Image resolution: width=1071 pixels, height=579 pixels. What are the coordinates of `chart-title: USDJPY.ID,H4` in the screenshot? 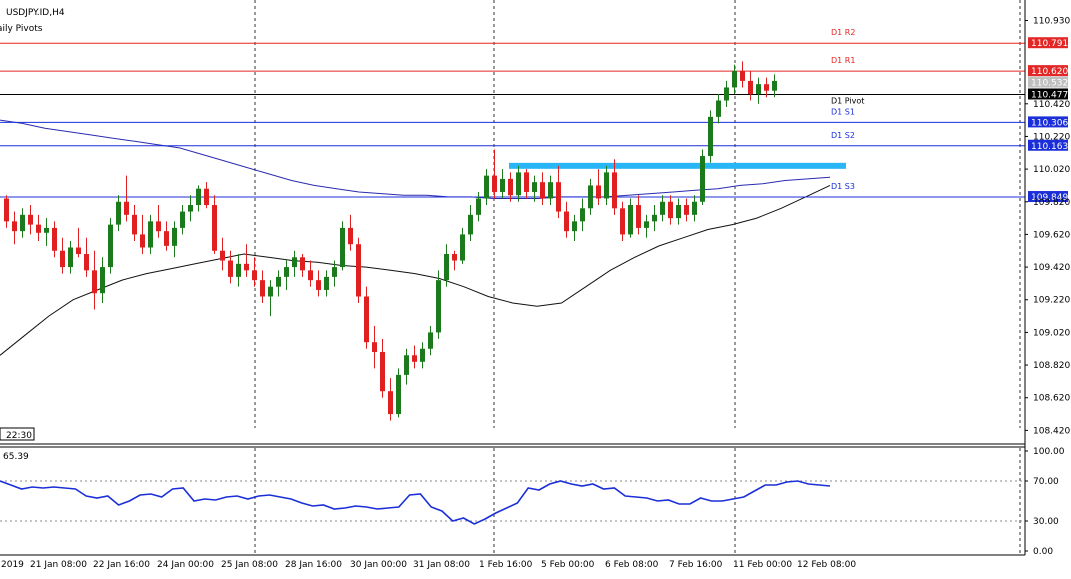 It's located at (35, 13).